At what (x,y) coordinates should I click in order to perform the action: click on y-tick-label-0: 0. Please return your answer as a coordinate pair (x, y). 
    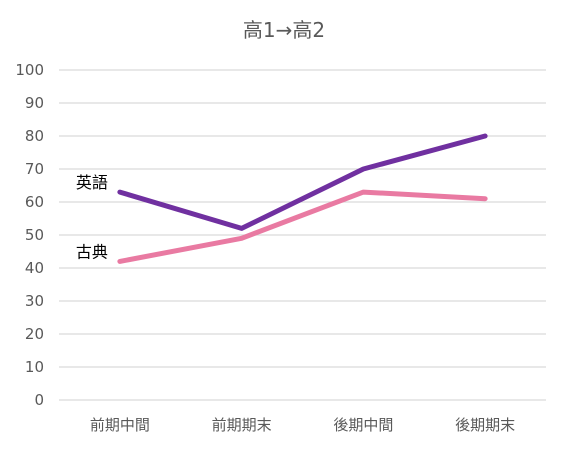
    Looking at the image, I should click on (39, 400).